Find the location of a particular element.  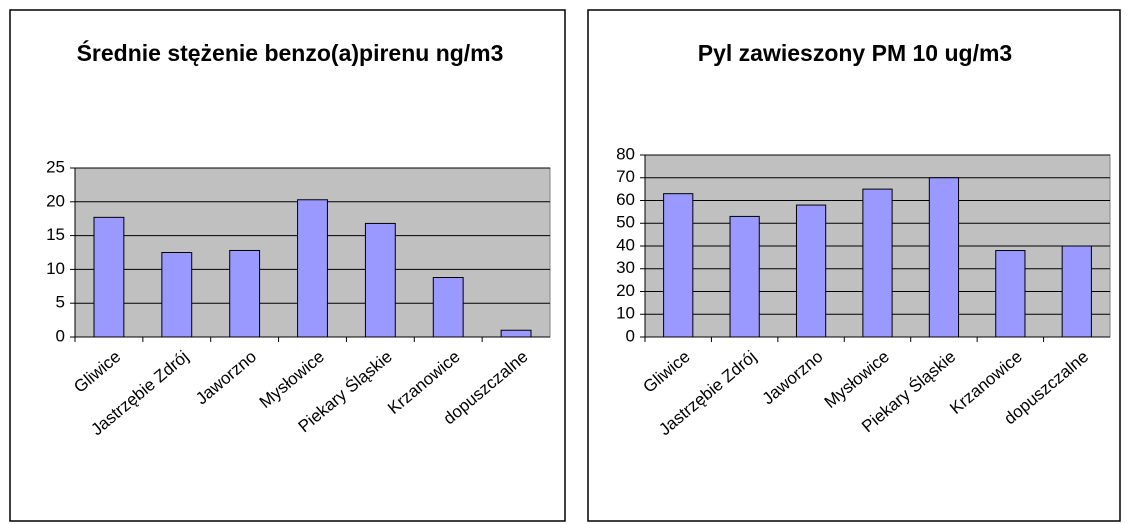

y-tick-label: 25 is located at coordinates (55, 166).